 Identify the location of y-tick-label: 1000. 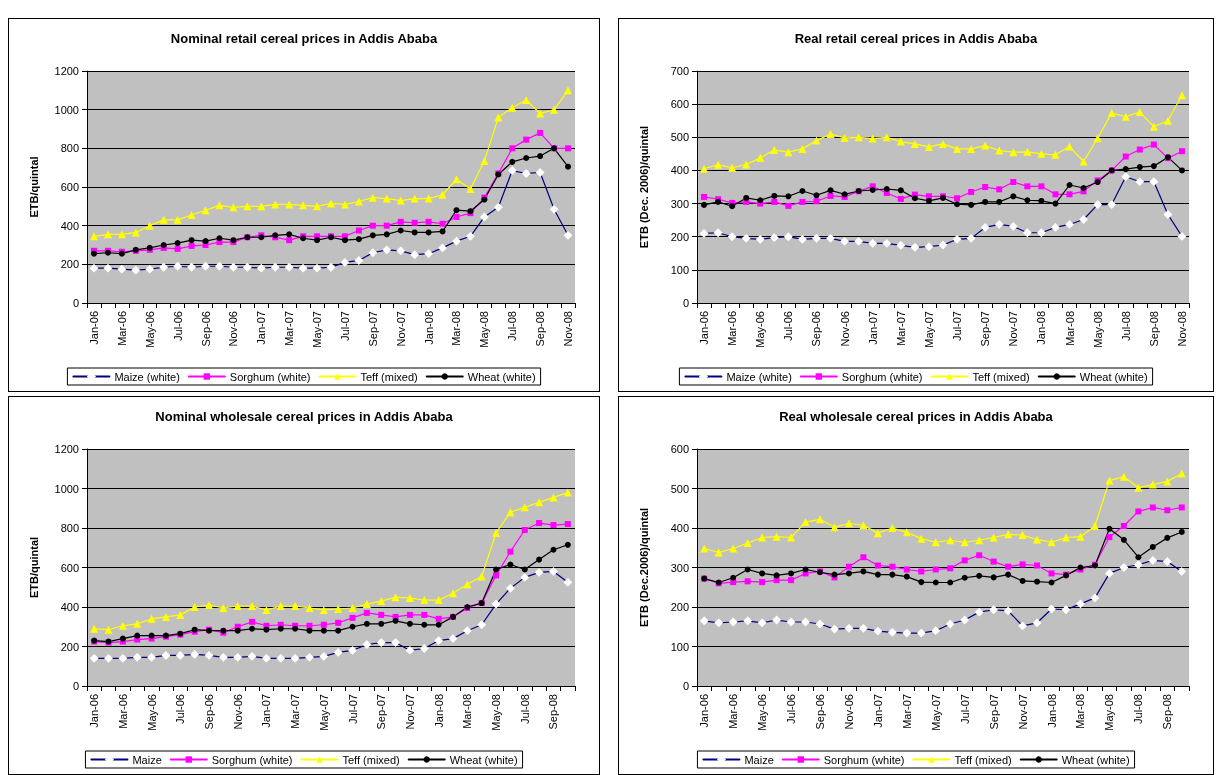
(66, 109).